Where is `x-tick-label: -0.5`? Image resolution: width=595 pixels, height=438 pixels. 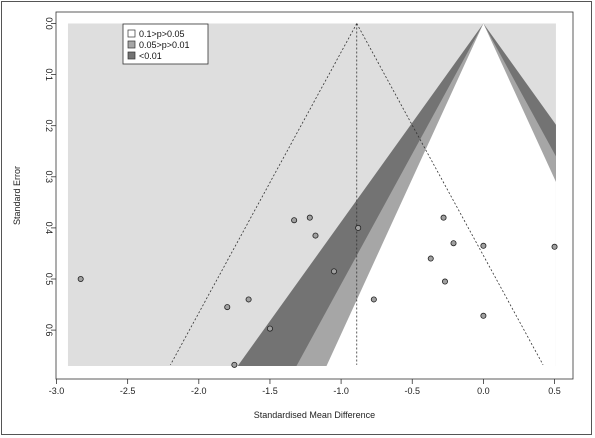
x-tick-label: -0.5 is located at coordinates (412, 391).